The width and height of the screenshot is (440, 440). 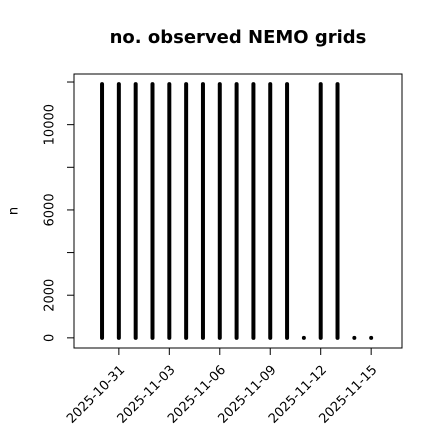 I want to click on y-tick-label: 10000, so click(x=50, y=124).